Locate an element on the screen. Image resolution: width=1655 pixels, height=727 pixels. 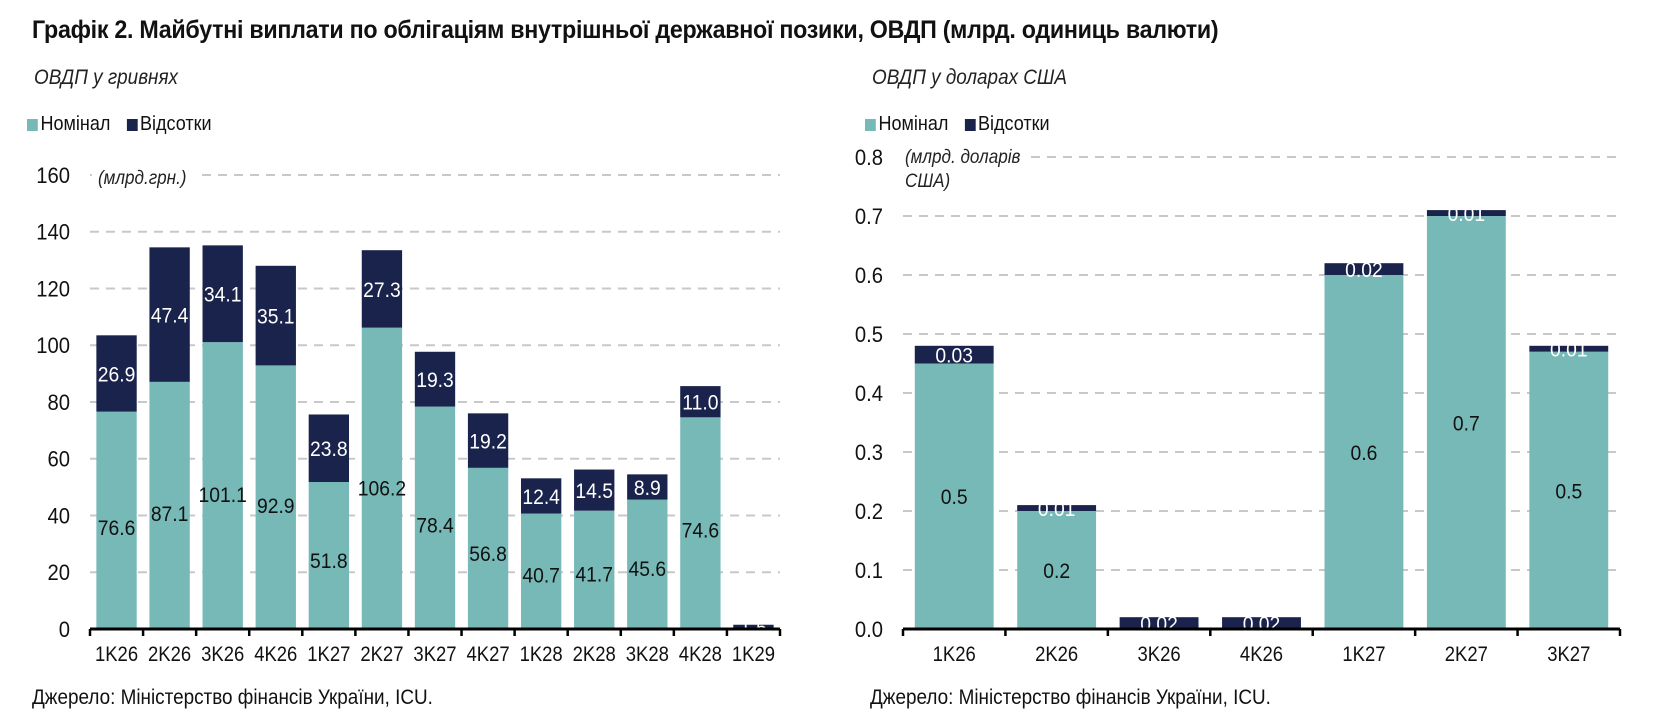
data-label-interest: 12.4 is located at coordinates (541, 497).